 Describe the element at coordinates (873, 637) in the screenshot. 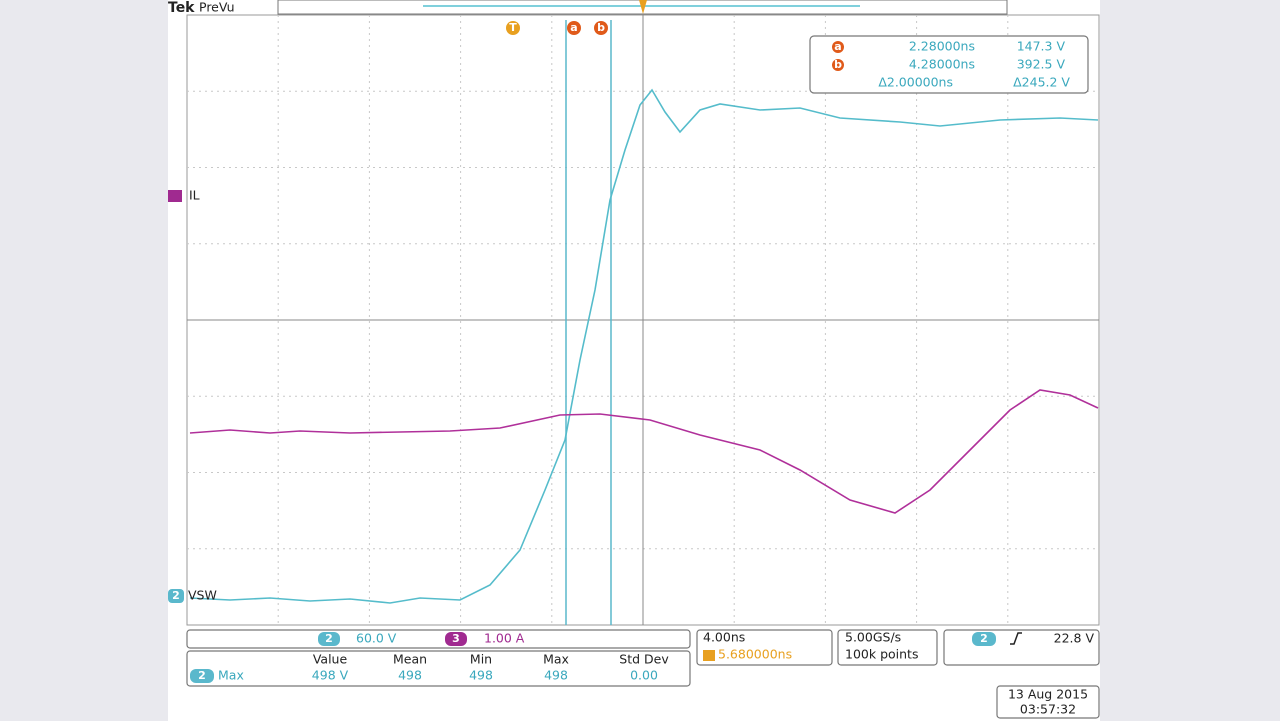

I see `sample-rate: 5.00GS/s` at that location.